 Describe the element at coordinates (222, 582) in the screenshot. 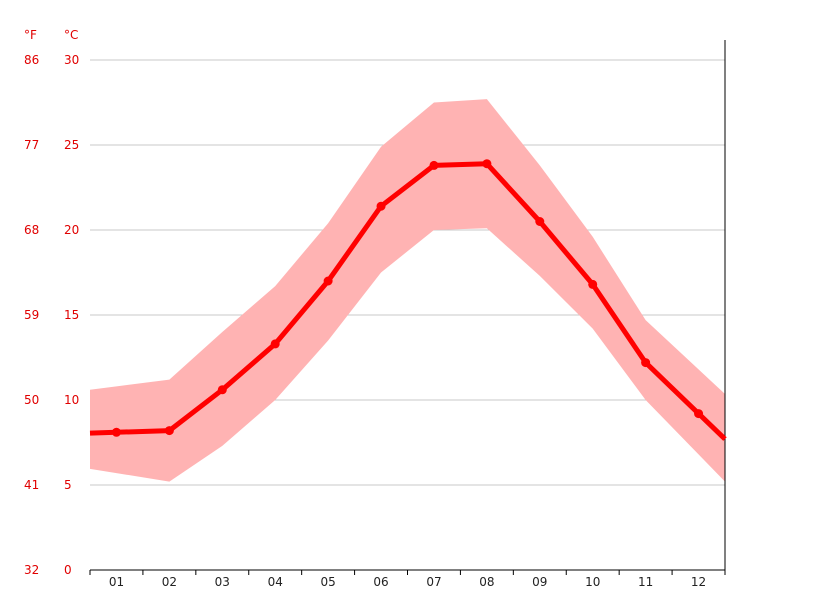

I see `xtick-03: 03` at that location.